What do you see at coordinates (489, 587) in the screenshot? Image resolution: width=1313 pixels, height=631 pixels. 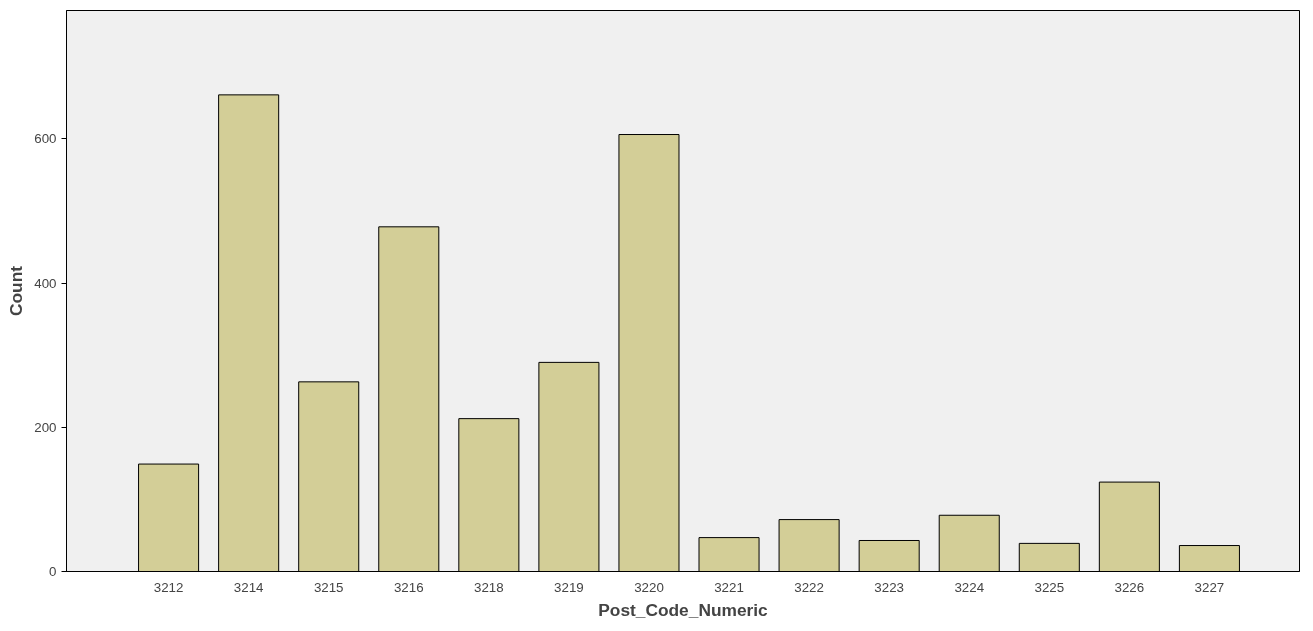 I see `x-tick-label: 3218` at bounding box center [489, 587].